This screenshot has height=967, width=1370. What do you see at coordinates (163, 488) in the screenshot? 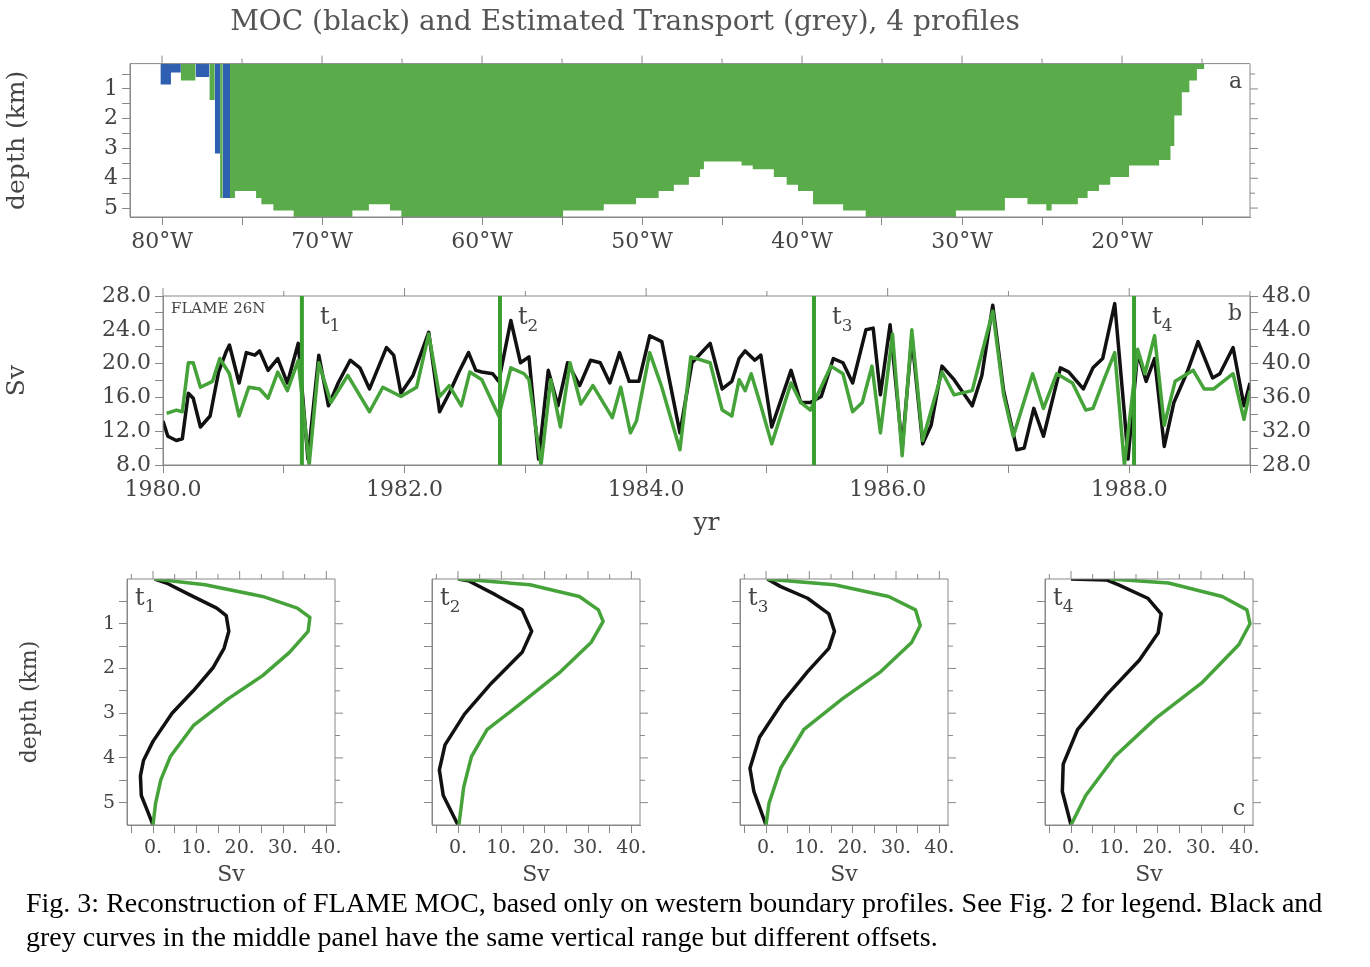
I see `x-tick-label: 1980.0` at bounding box center [163, 488].